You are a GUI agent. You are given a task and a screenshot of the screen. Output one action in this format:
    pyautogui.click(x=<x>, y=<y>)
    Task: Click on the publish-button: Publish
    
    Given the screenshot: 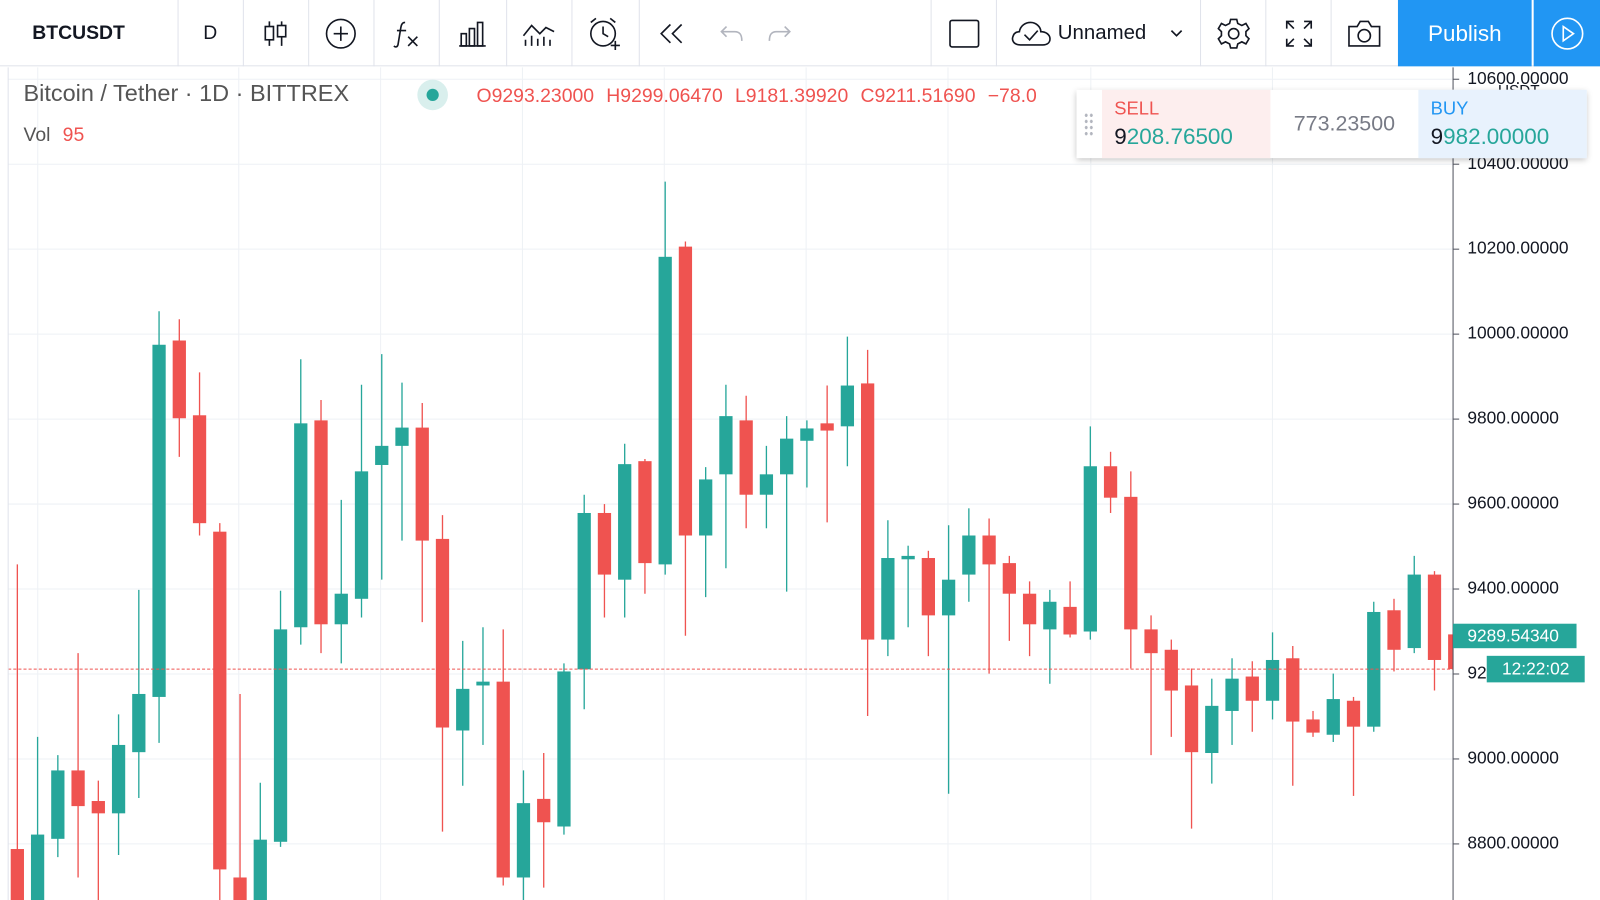 What is the action you would take?
    pyautogui.click(x=1464, y=33)
    